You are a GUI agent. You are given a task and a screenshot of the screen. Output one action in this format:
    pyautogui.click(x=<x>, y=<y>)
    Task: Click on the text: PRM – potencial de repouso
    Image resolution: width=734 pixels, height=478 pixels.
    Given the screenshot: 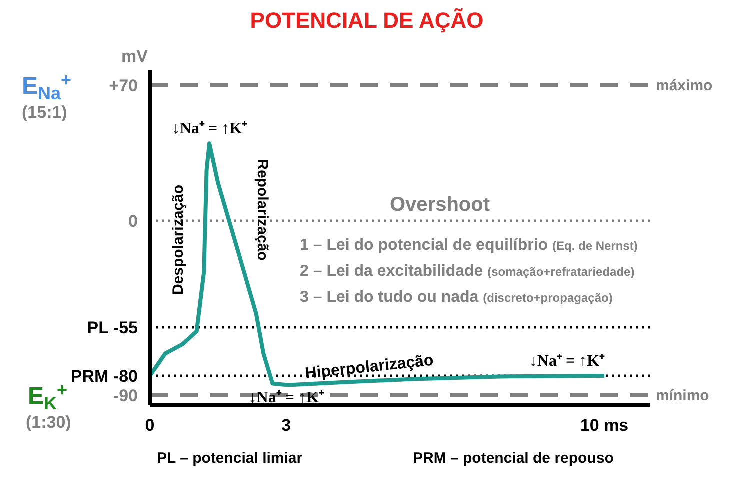 What is the action you would take?
    pyautogui.click(x=513, y=458)
    